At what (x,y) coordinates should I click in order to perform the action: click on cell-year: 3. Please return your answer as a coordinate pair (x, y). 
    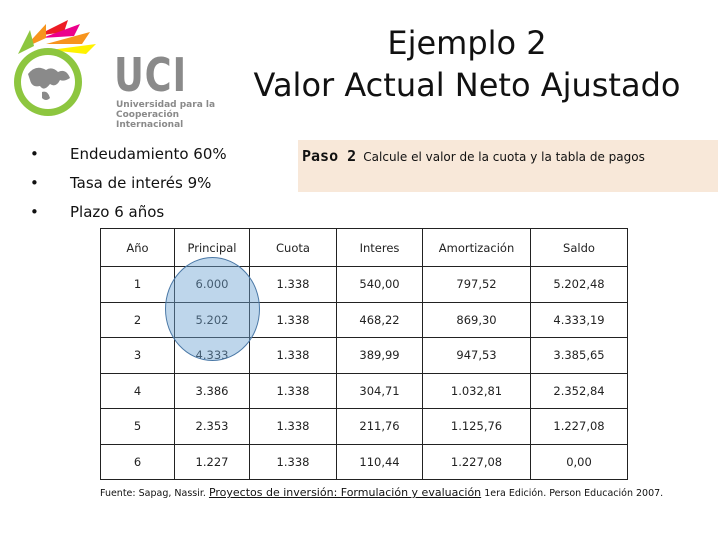
    Looking at the image, I should click on (137, 355).